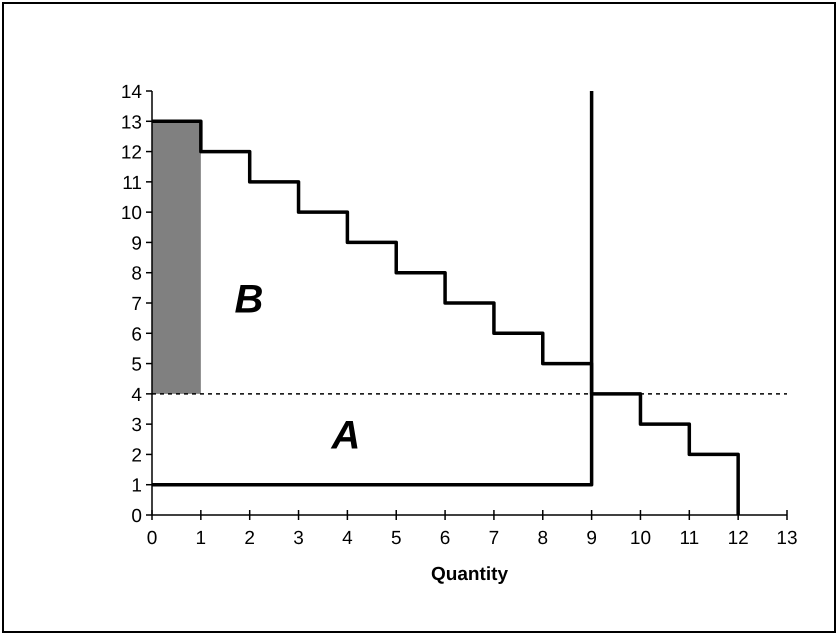 The image size is (838, 635). What do you see at coordinates (136, 395) in the screenshot?
I see `y-tick-label: 4` at bounding box center [136, 395].